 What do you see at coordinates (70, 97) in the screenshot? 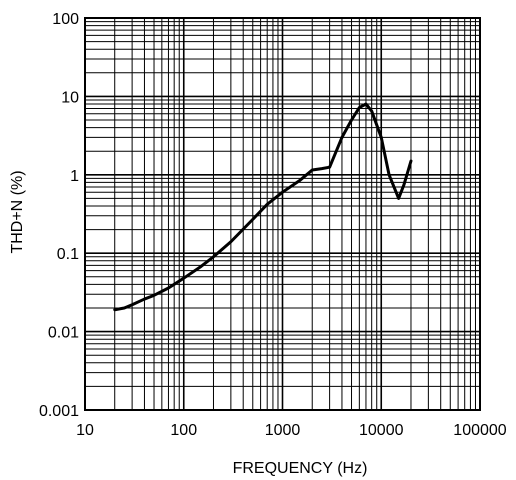
I see `y-tick-label: 10` at bounding box center [70, 97].